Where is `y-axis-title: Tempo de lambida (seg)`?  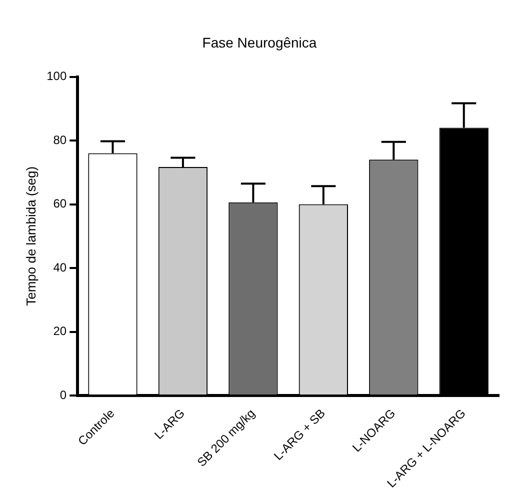
y-axis-title: Tempo de lambida (seg) is located at coordinates (30, 236).